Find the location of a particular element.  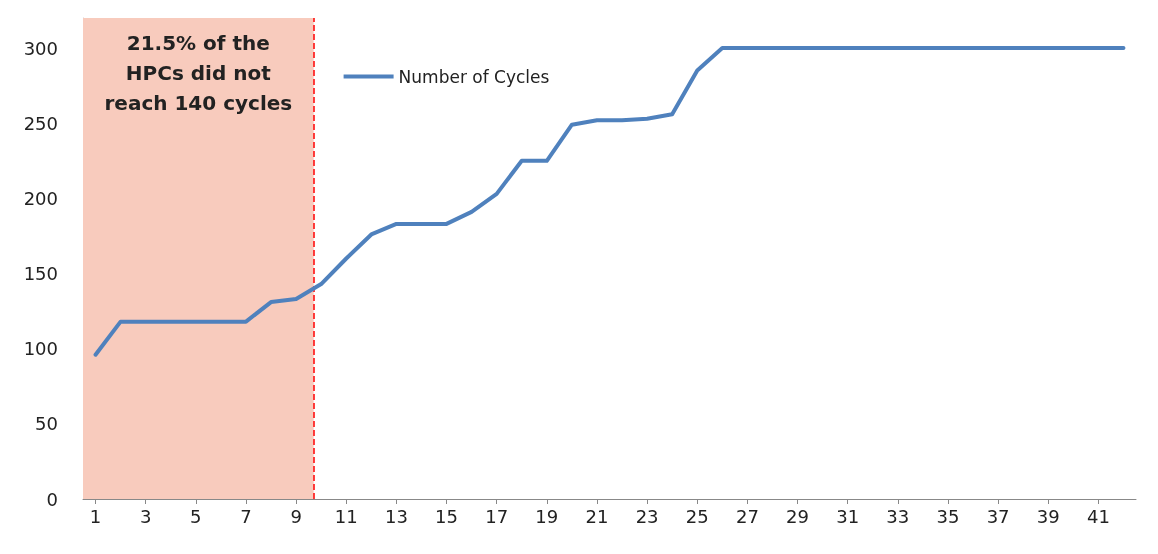

x-tick-label: 27 is located at coordinates (747, 516).